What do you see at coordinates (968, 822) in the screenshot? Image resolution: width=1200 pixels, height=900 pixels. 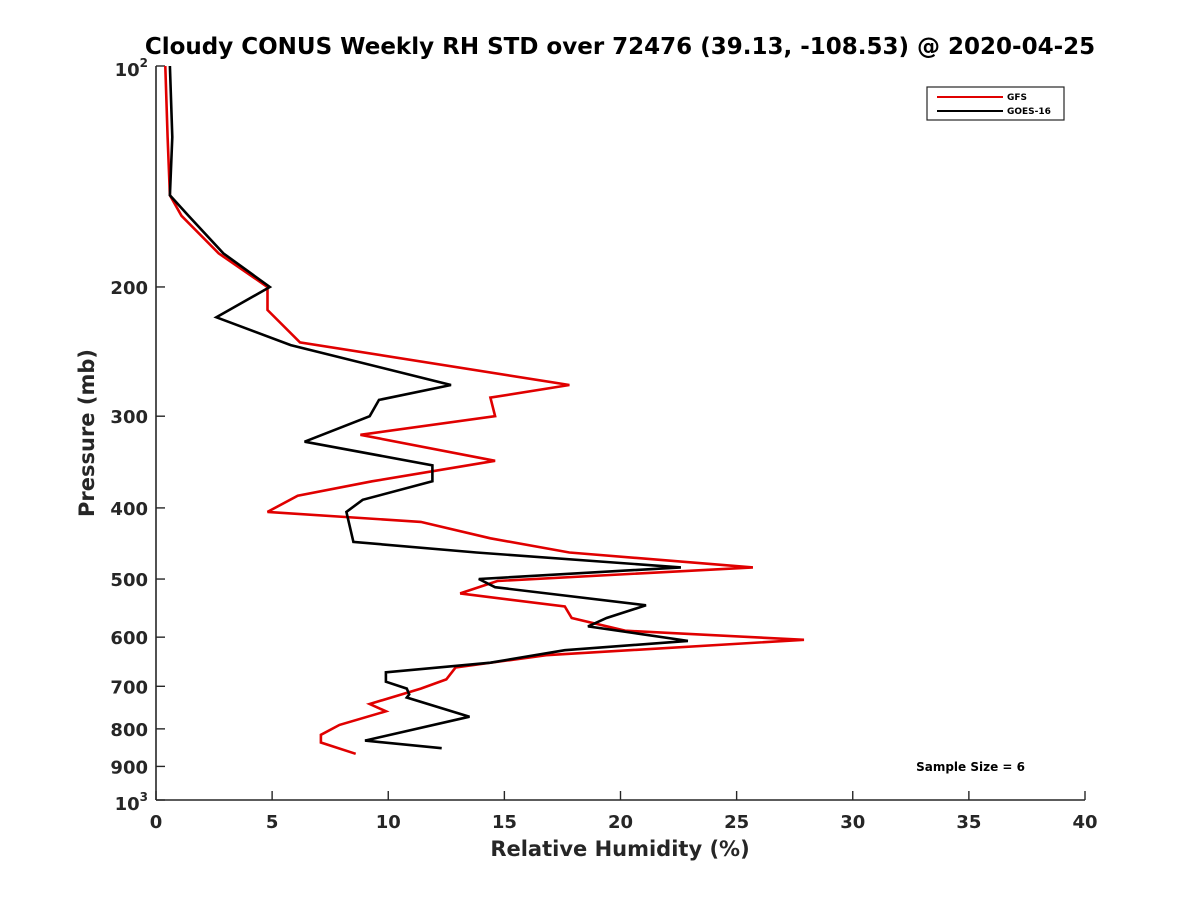 I see `x-tick-label: 35` at bounding box center [968, 822].